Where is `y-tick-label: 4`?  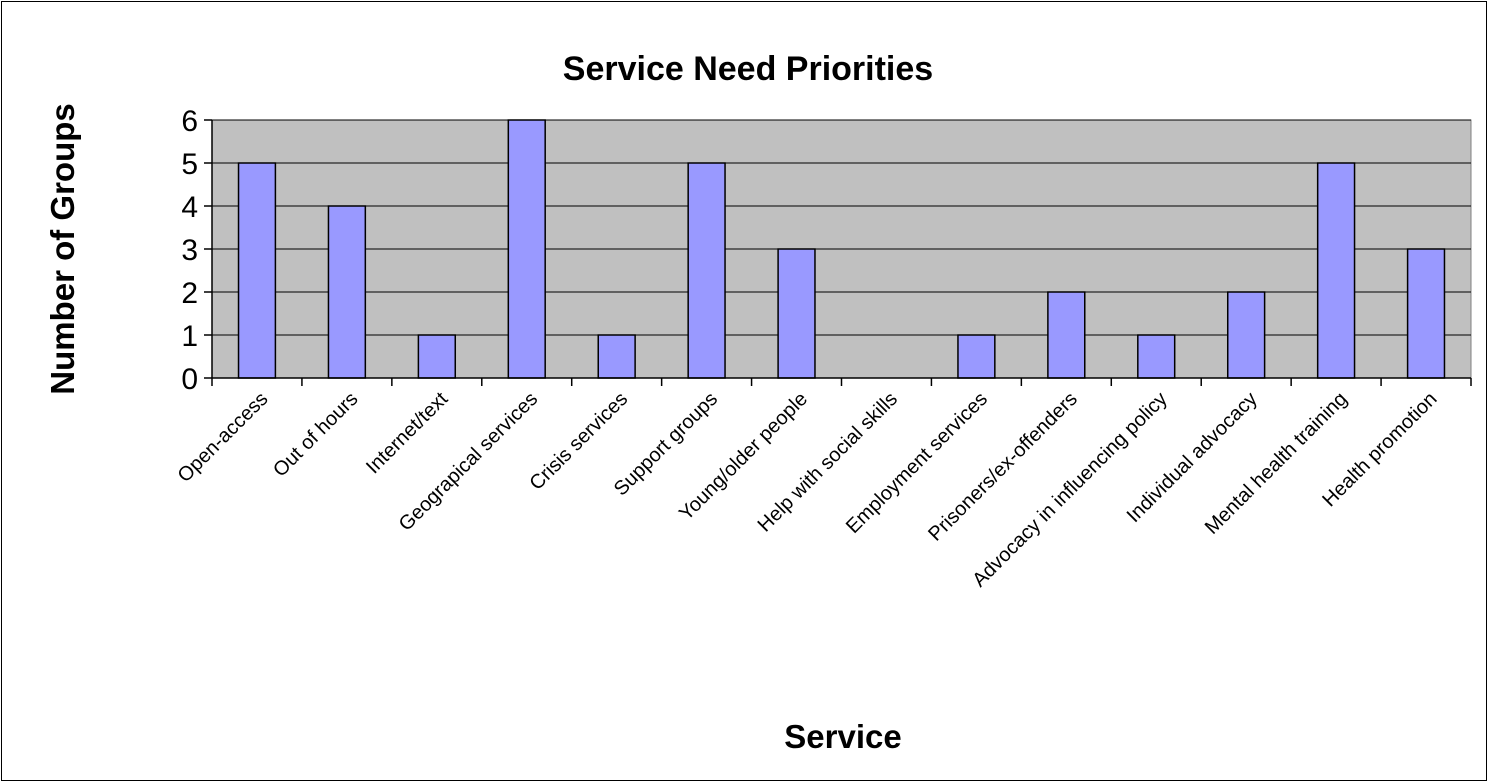
y-tick-label: 4 is located at coordinates (189, 207).